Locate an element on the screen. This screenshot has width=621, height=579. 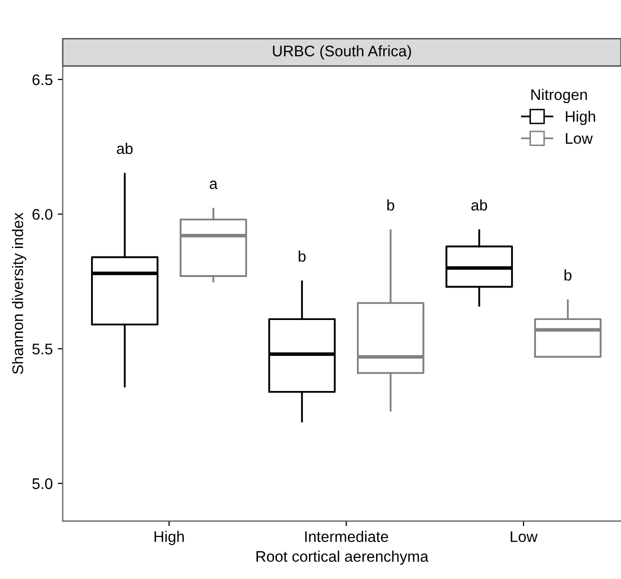
x-tick-label: Intermediate is located at coordinates (346, 536).